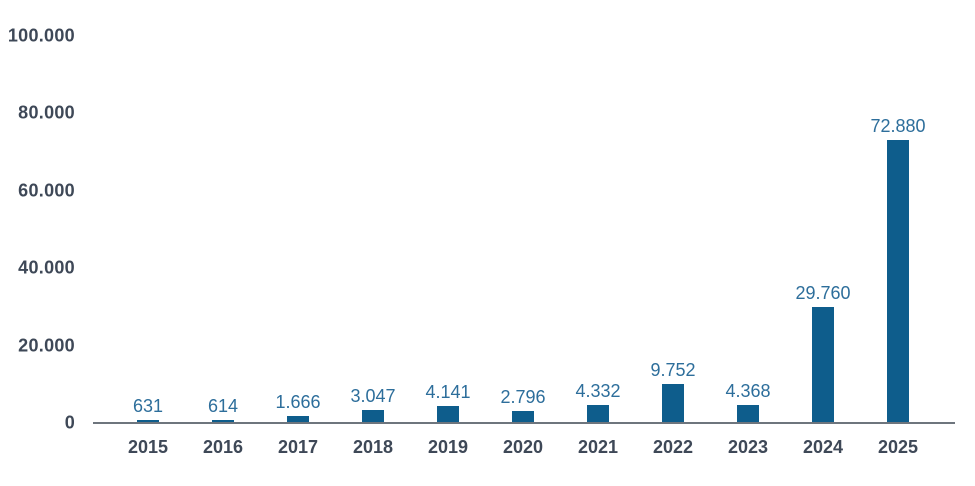 This screenshot has width=975, height=486. I want to click on x-axis-tick-label: 2025, so click(898, 447).